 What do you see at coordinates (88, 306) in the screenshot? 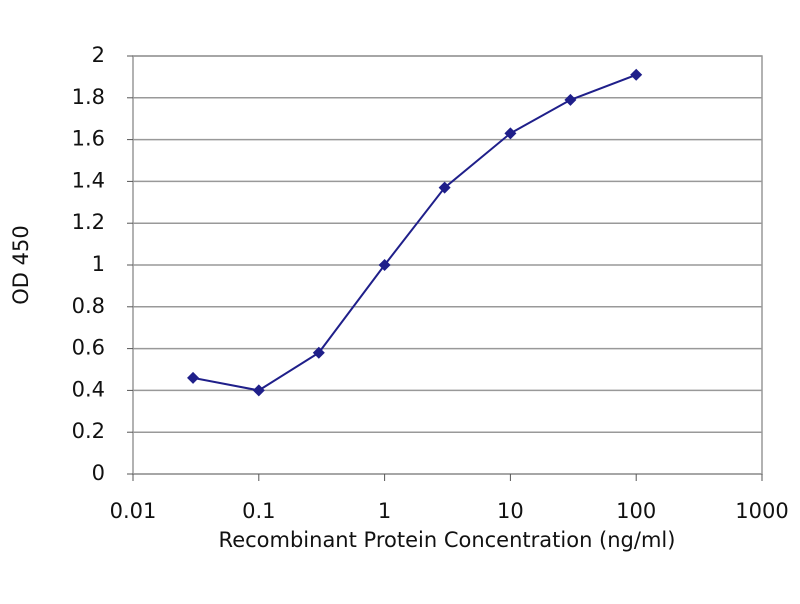
I see `y-tick-label: 0.8` at bounding box center [88, 306].